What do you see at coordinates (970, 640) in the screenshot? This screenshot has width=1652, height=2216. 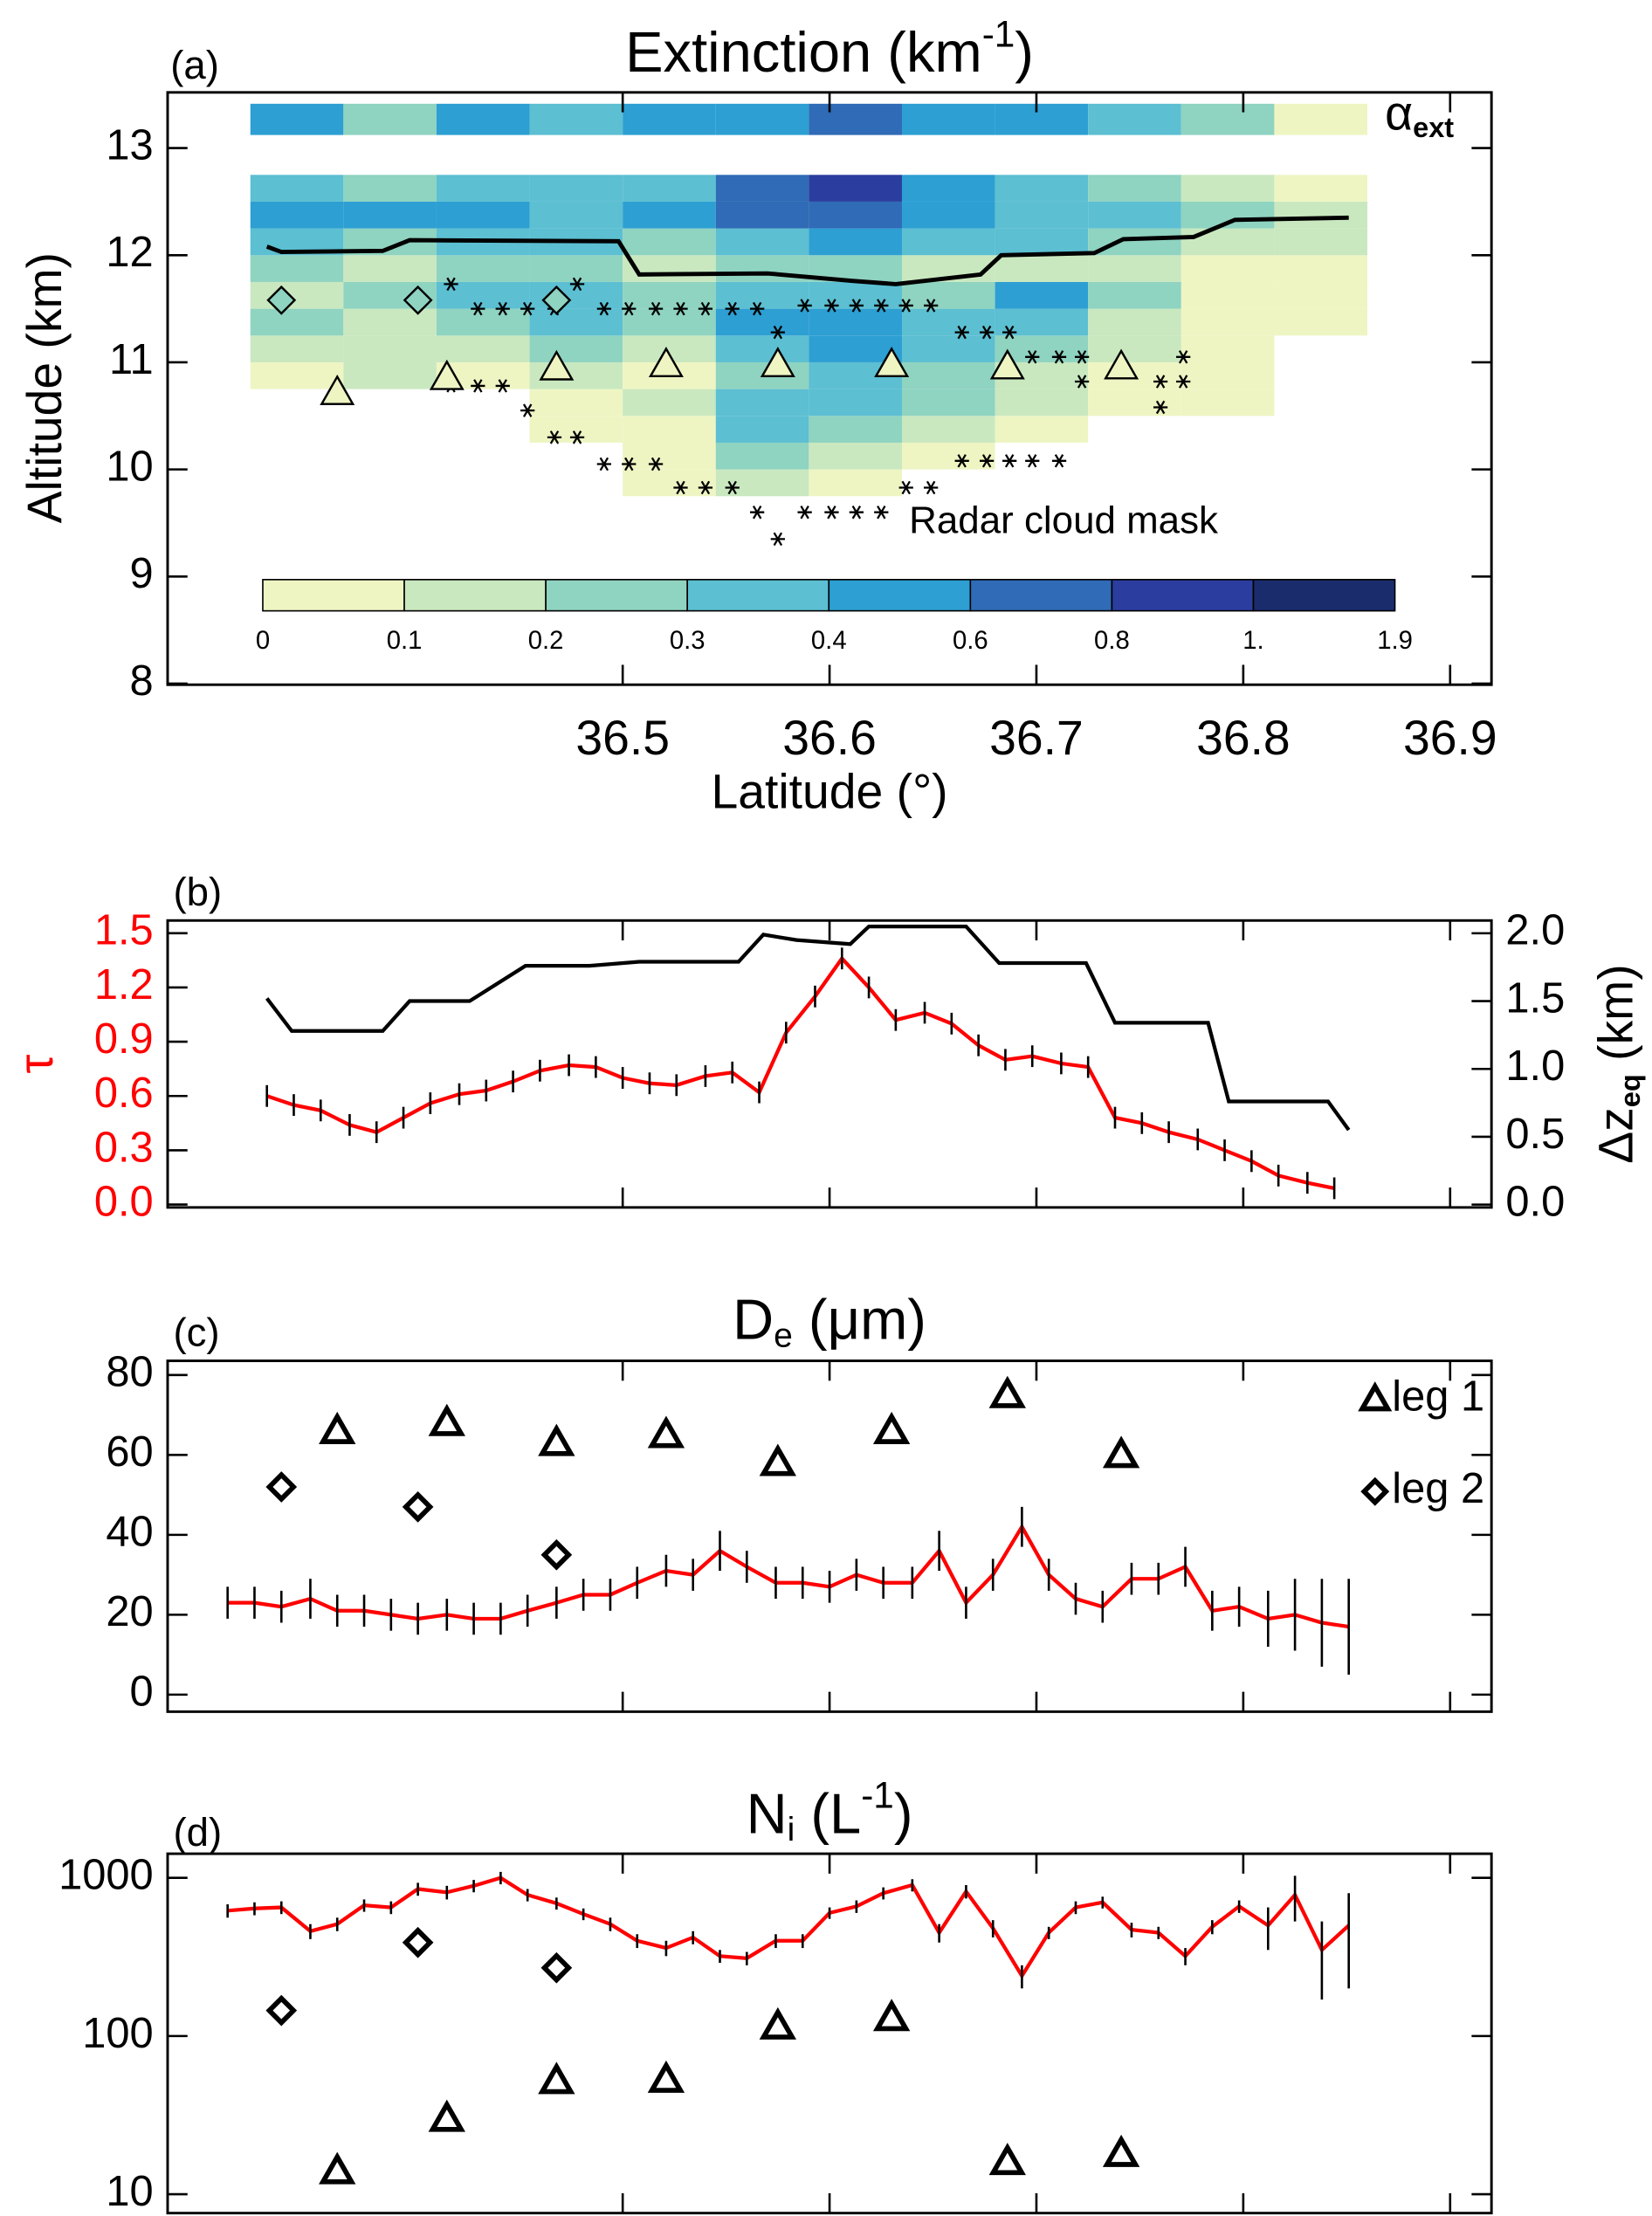 I see `colorbar-label: 0.6` at bounding box center [970, 640].